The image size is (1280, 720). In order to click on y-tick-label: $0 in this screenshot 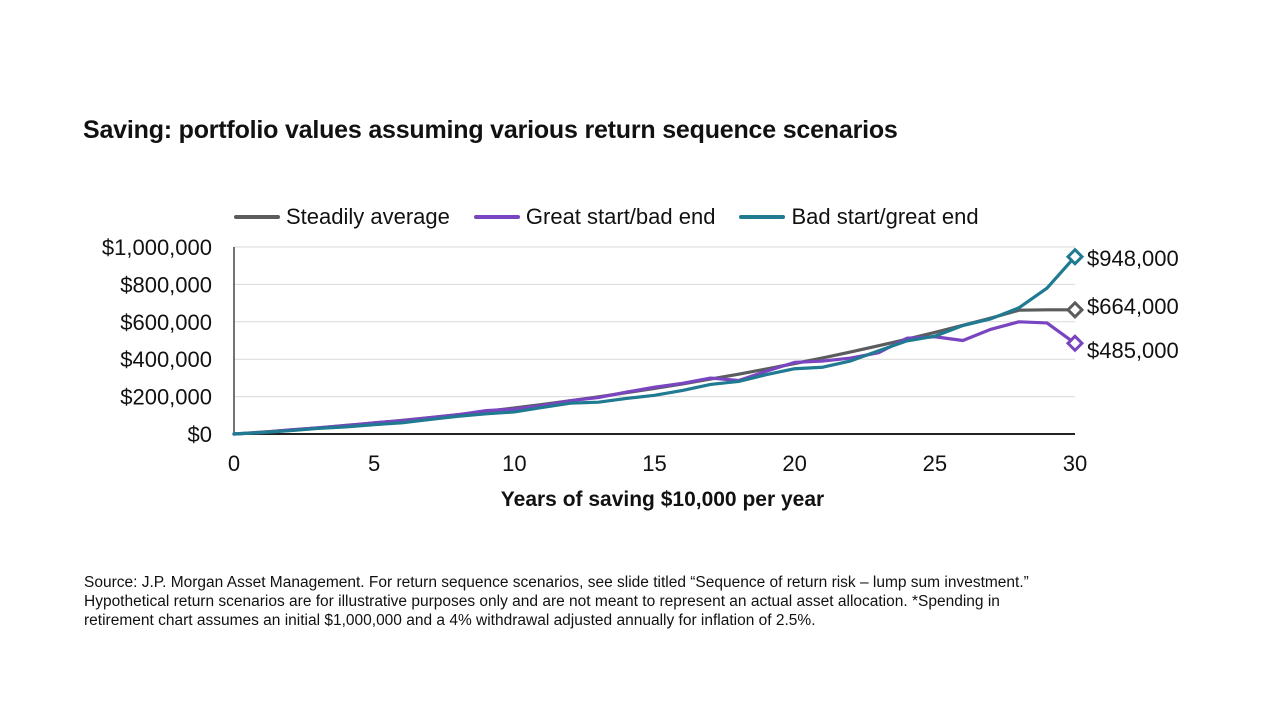, I will do `click(200, 434)`.